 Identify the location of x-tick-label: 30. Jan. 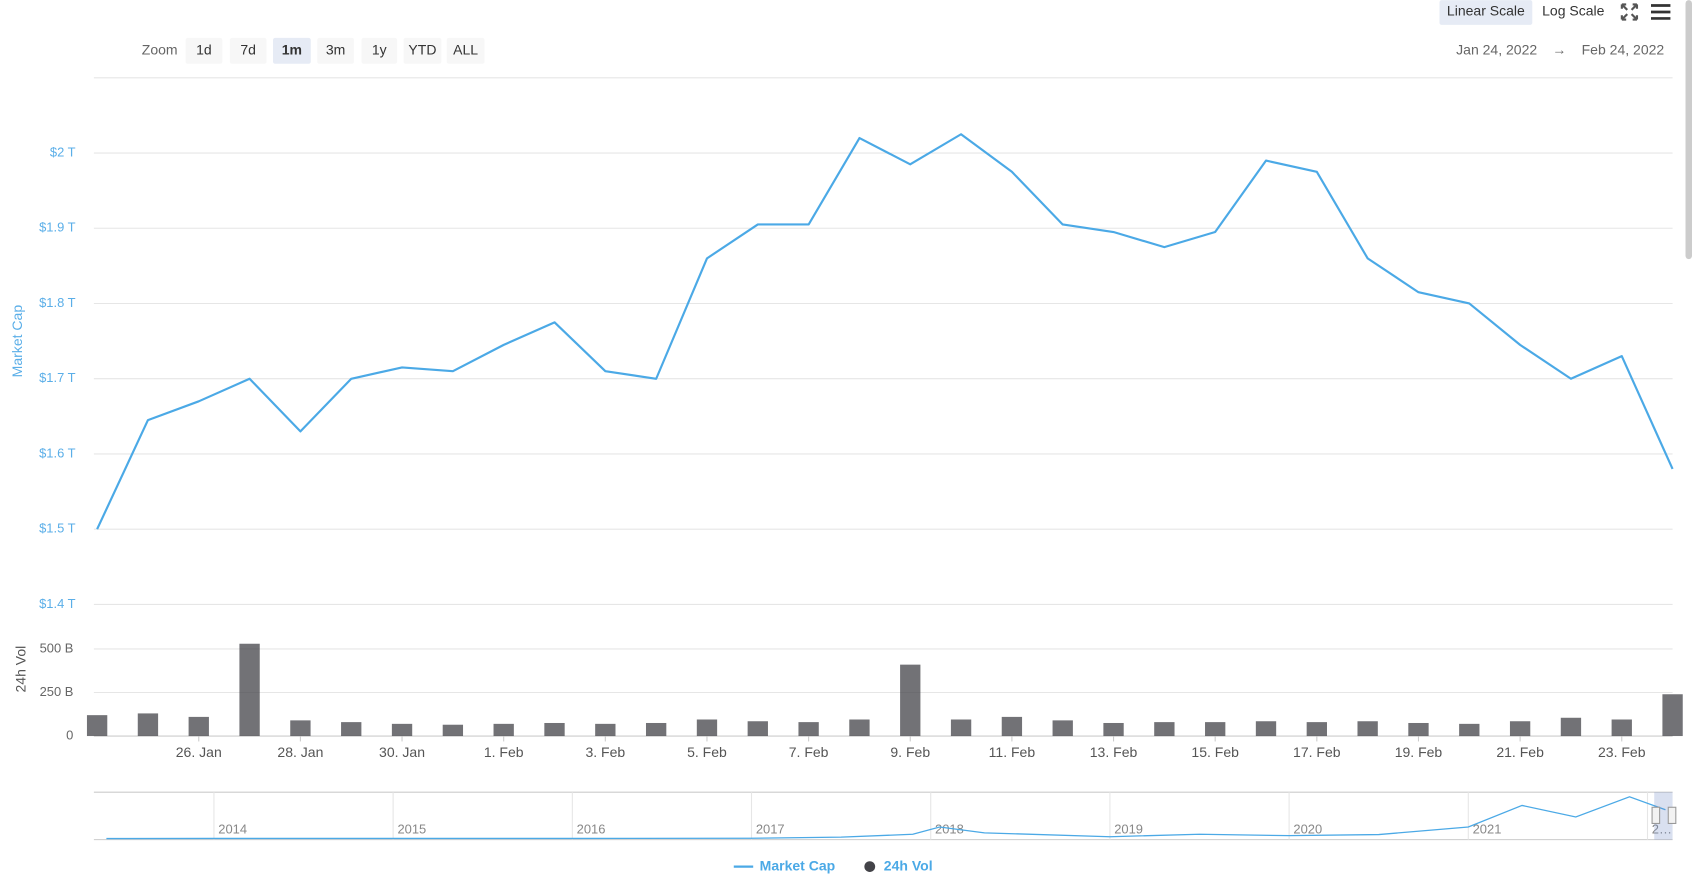
(402, 752).